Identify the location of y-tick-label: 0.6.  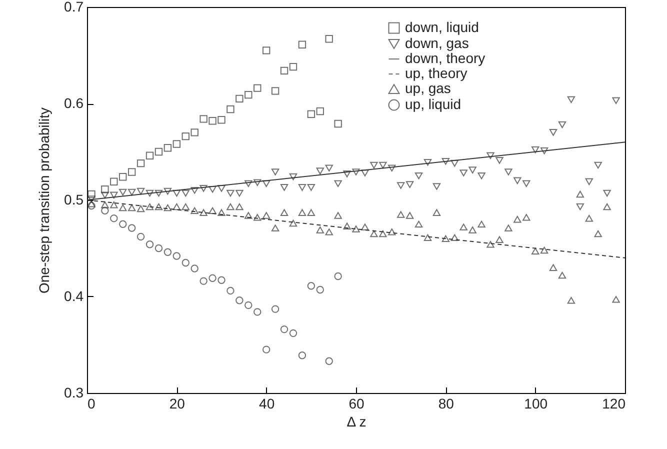
(74, 103).